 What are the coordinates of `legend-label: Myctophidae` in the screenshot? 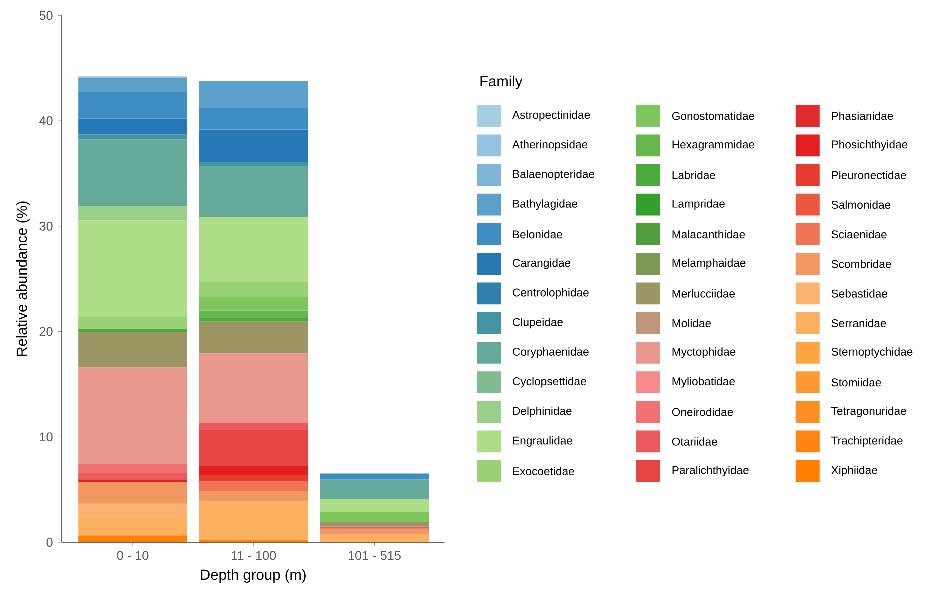 It's located at (704, 353).